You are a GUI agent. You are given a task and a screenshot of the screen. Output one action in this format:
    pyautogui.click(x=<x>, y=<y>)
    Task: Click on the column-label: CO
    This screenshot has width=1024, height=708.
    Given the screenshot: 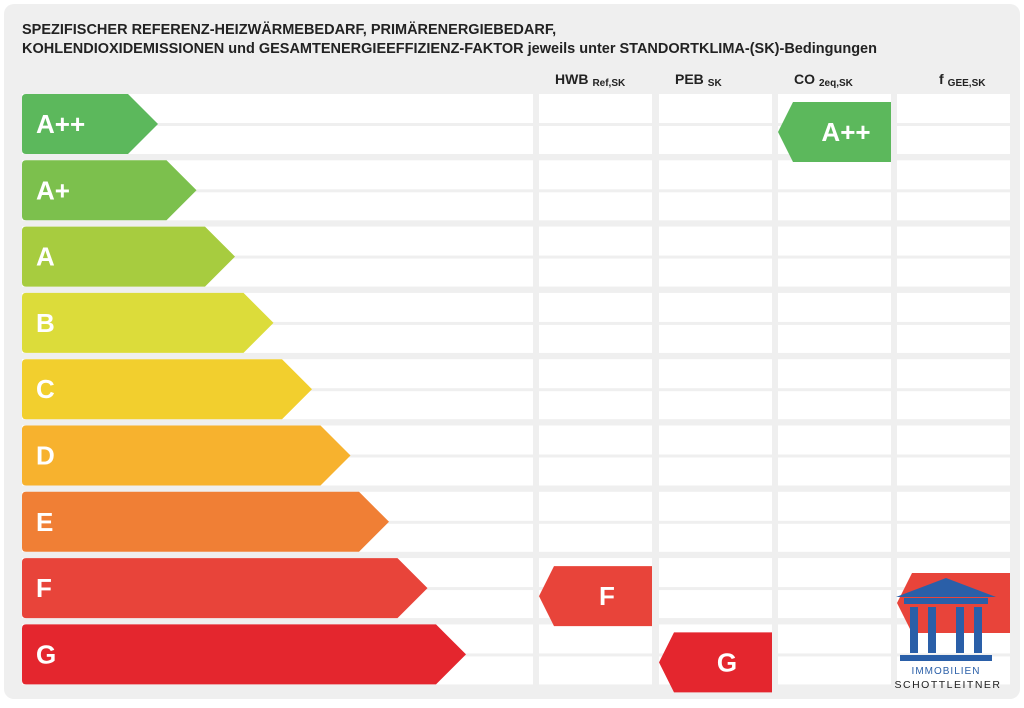 What is the action you would take?
    pyautogui.click(x=804, y=79)
    